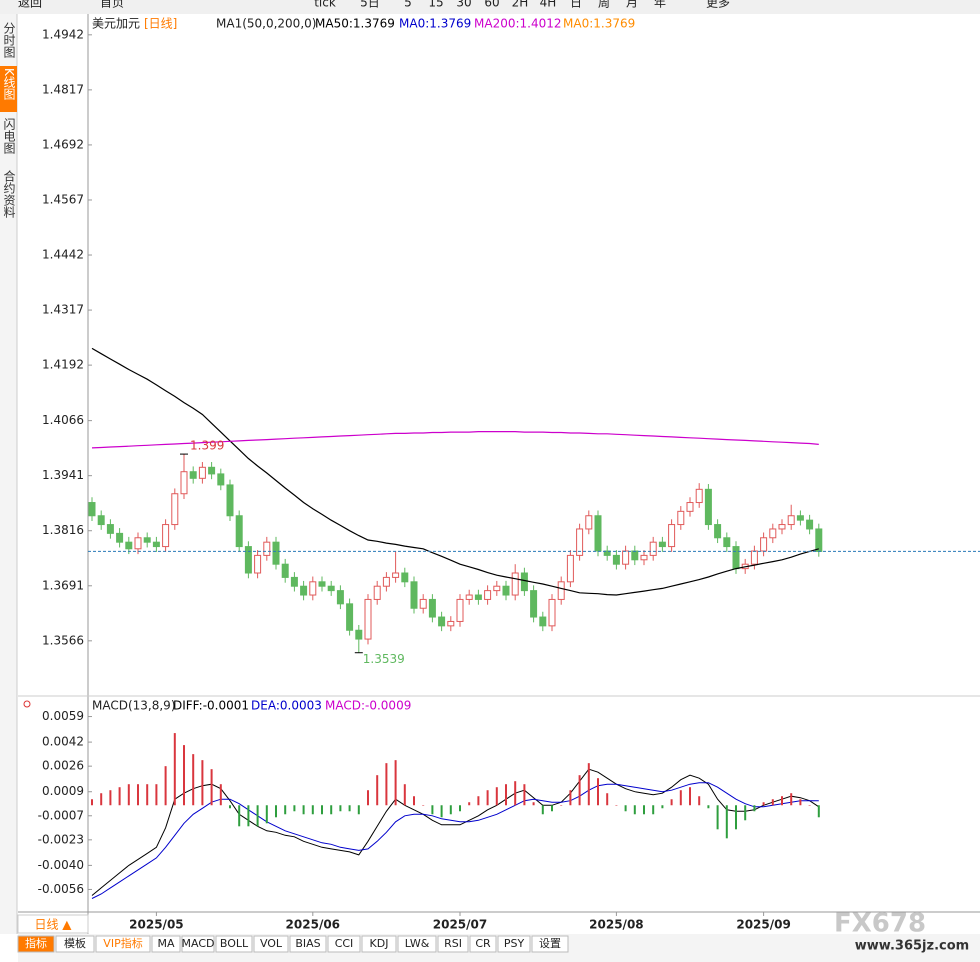  I want to click on footer-tab: RSI, so click(453, 943).